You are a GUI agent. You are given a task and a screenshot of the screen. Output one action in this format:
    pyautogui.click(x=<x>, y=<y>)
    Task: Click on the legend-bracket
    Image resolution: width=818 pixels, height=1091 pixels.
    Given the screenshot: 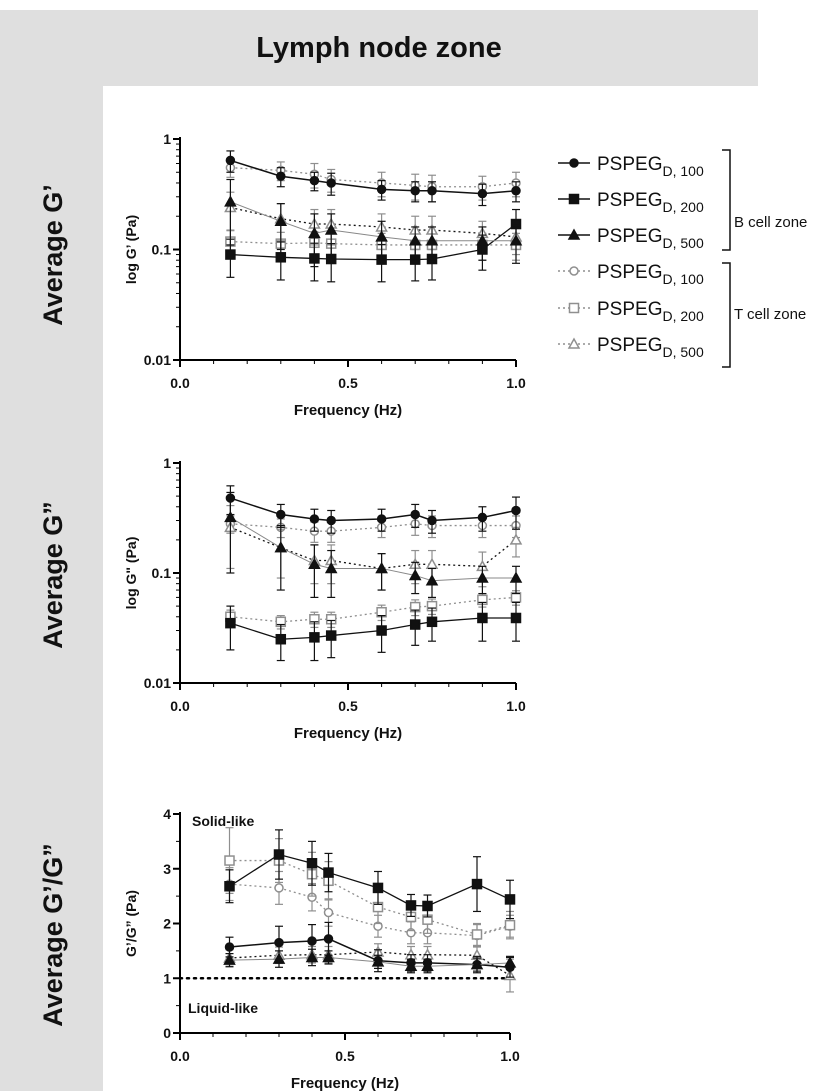 What is the action you would take?
    pyautogui.click(x=726, y=315)
    